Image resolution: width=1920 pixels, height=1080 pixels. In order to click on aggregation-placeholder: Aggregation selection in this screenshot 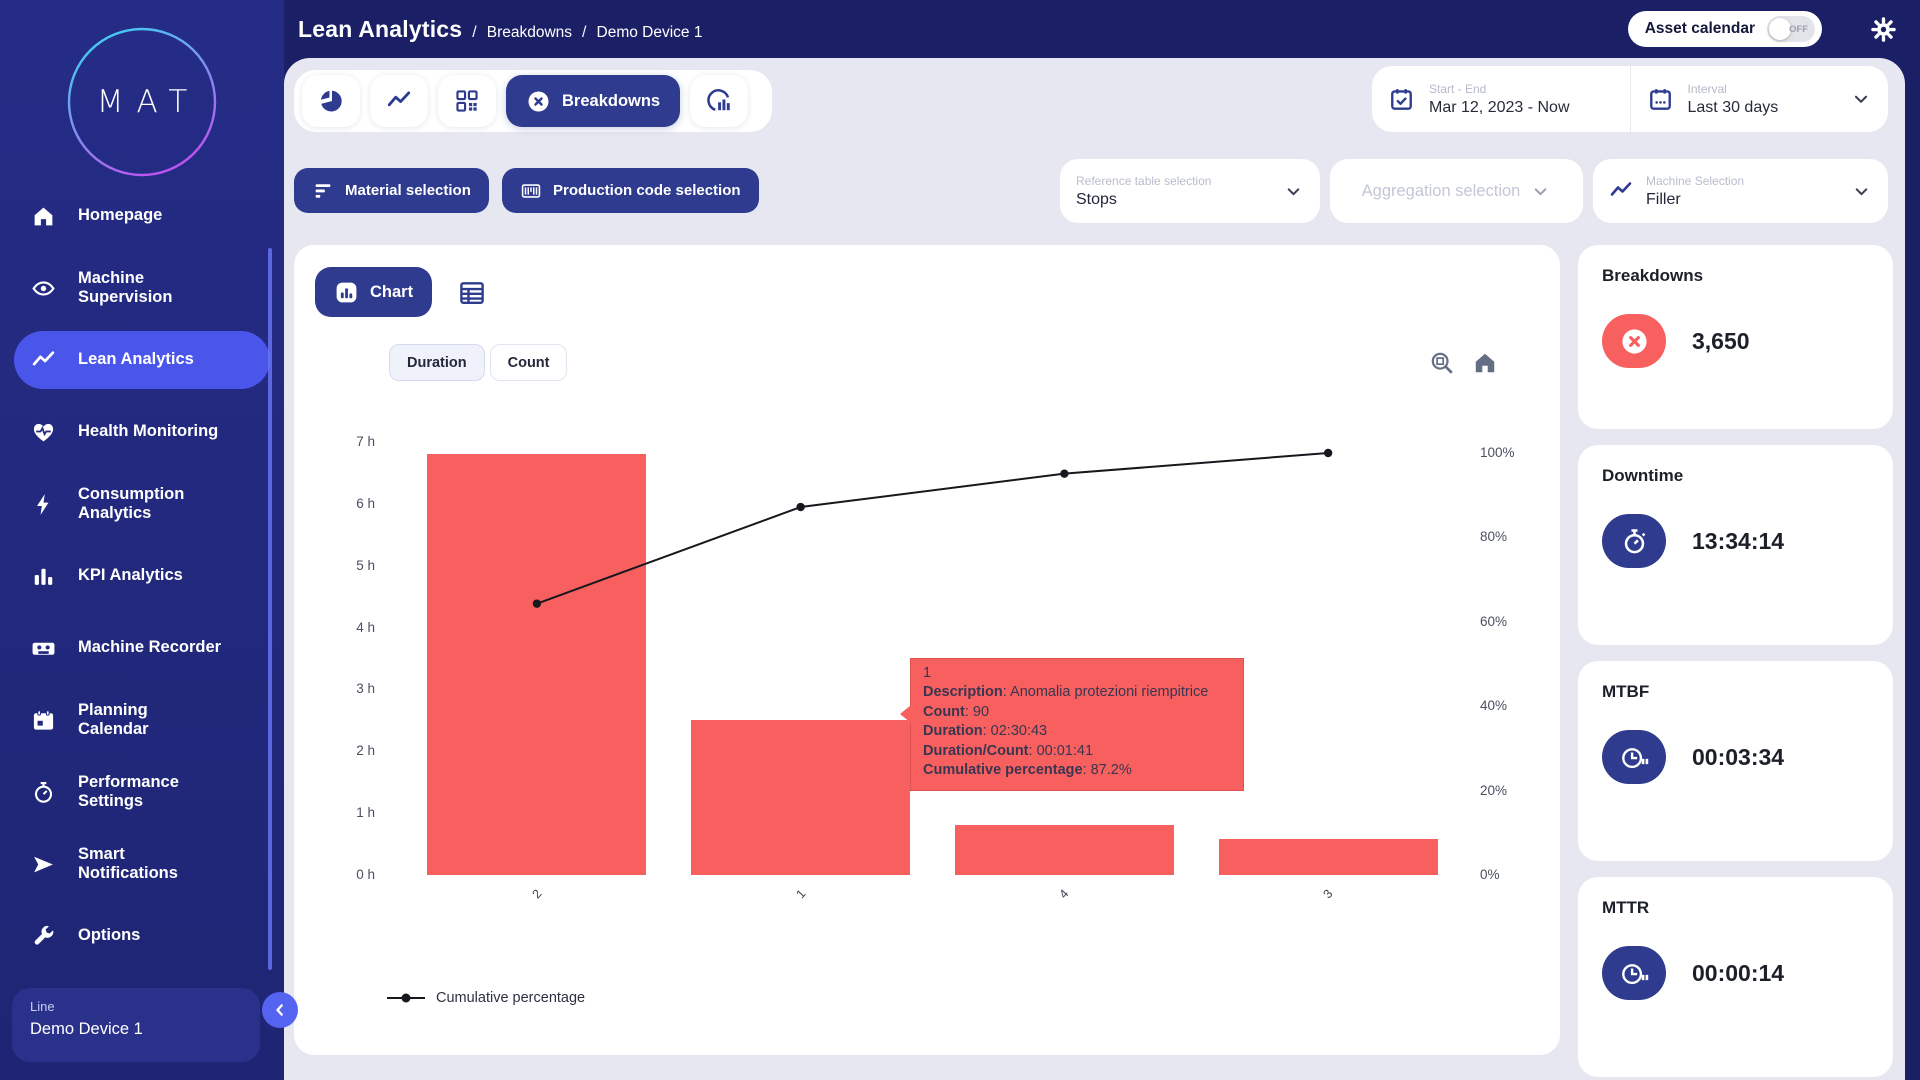, I will do `click(1441, 190)`.